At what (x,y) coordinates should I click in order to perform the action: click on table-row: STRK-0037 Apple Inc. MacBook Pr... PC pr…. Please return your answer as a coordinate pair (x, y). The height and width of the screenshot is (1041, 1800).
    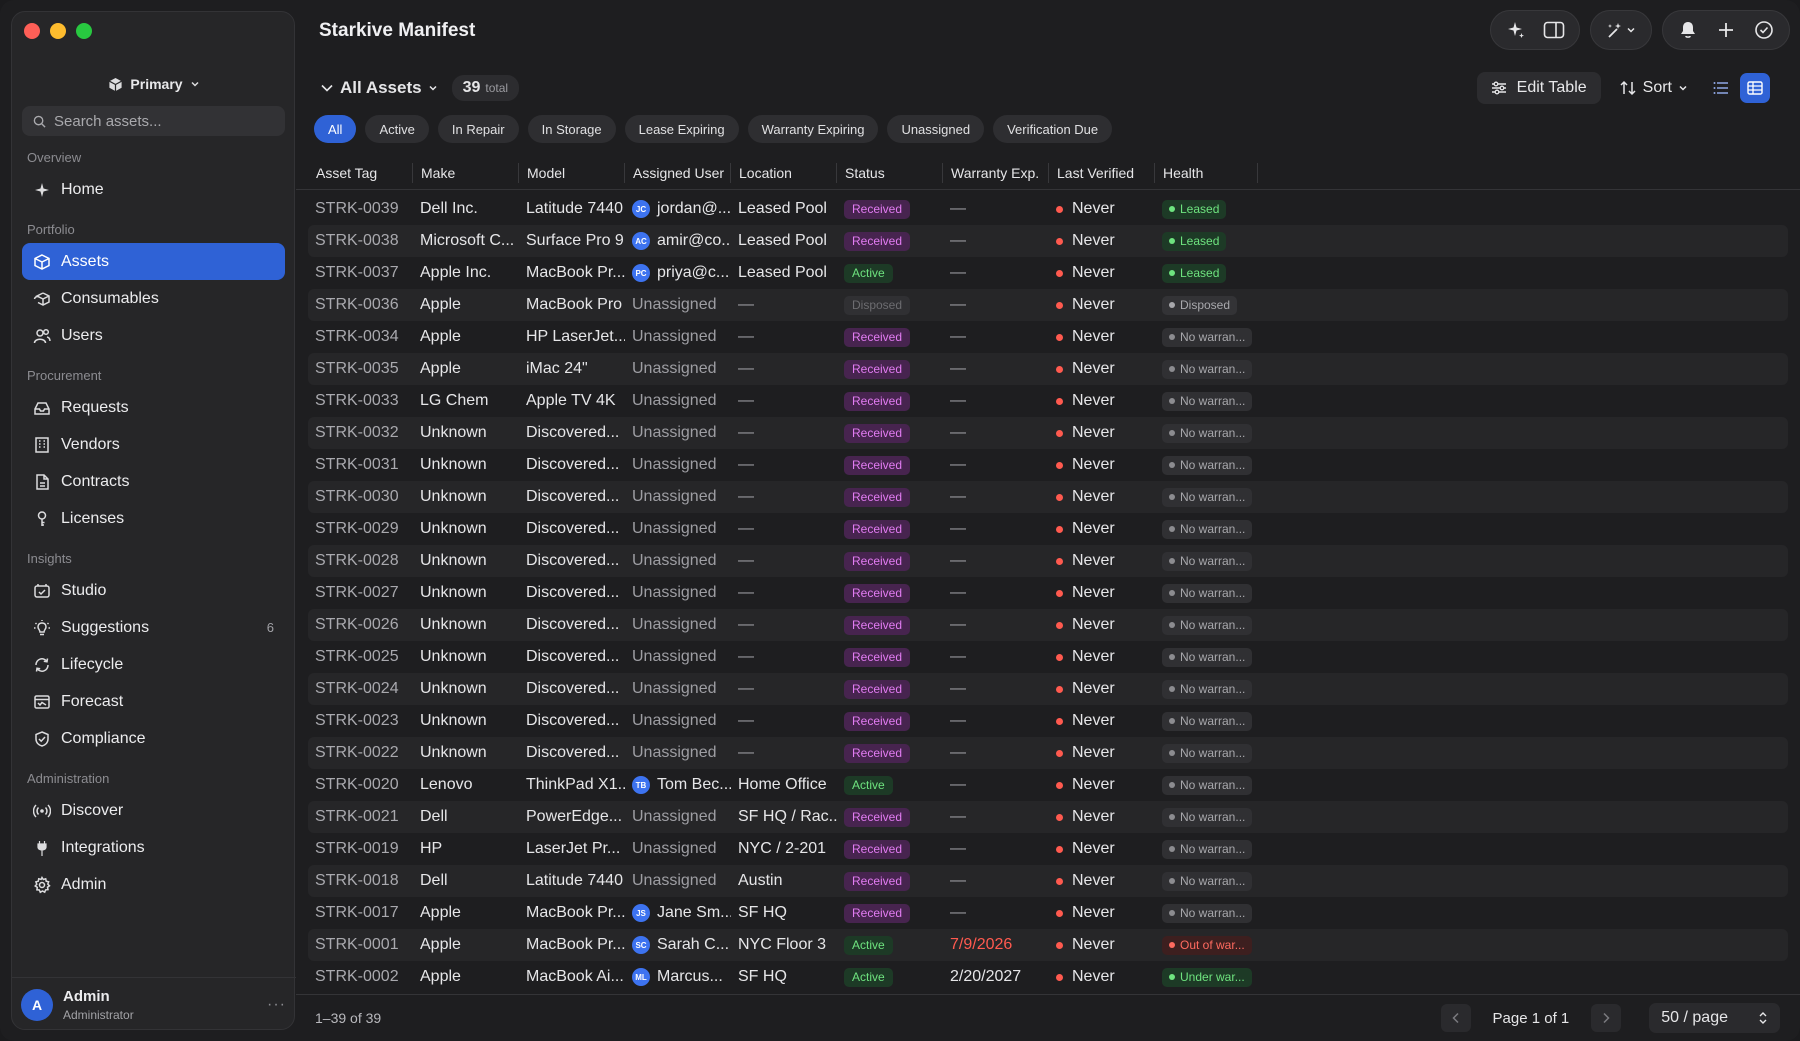
    Looking at the image, I should click on (1048, 273).